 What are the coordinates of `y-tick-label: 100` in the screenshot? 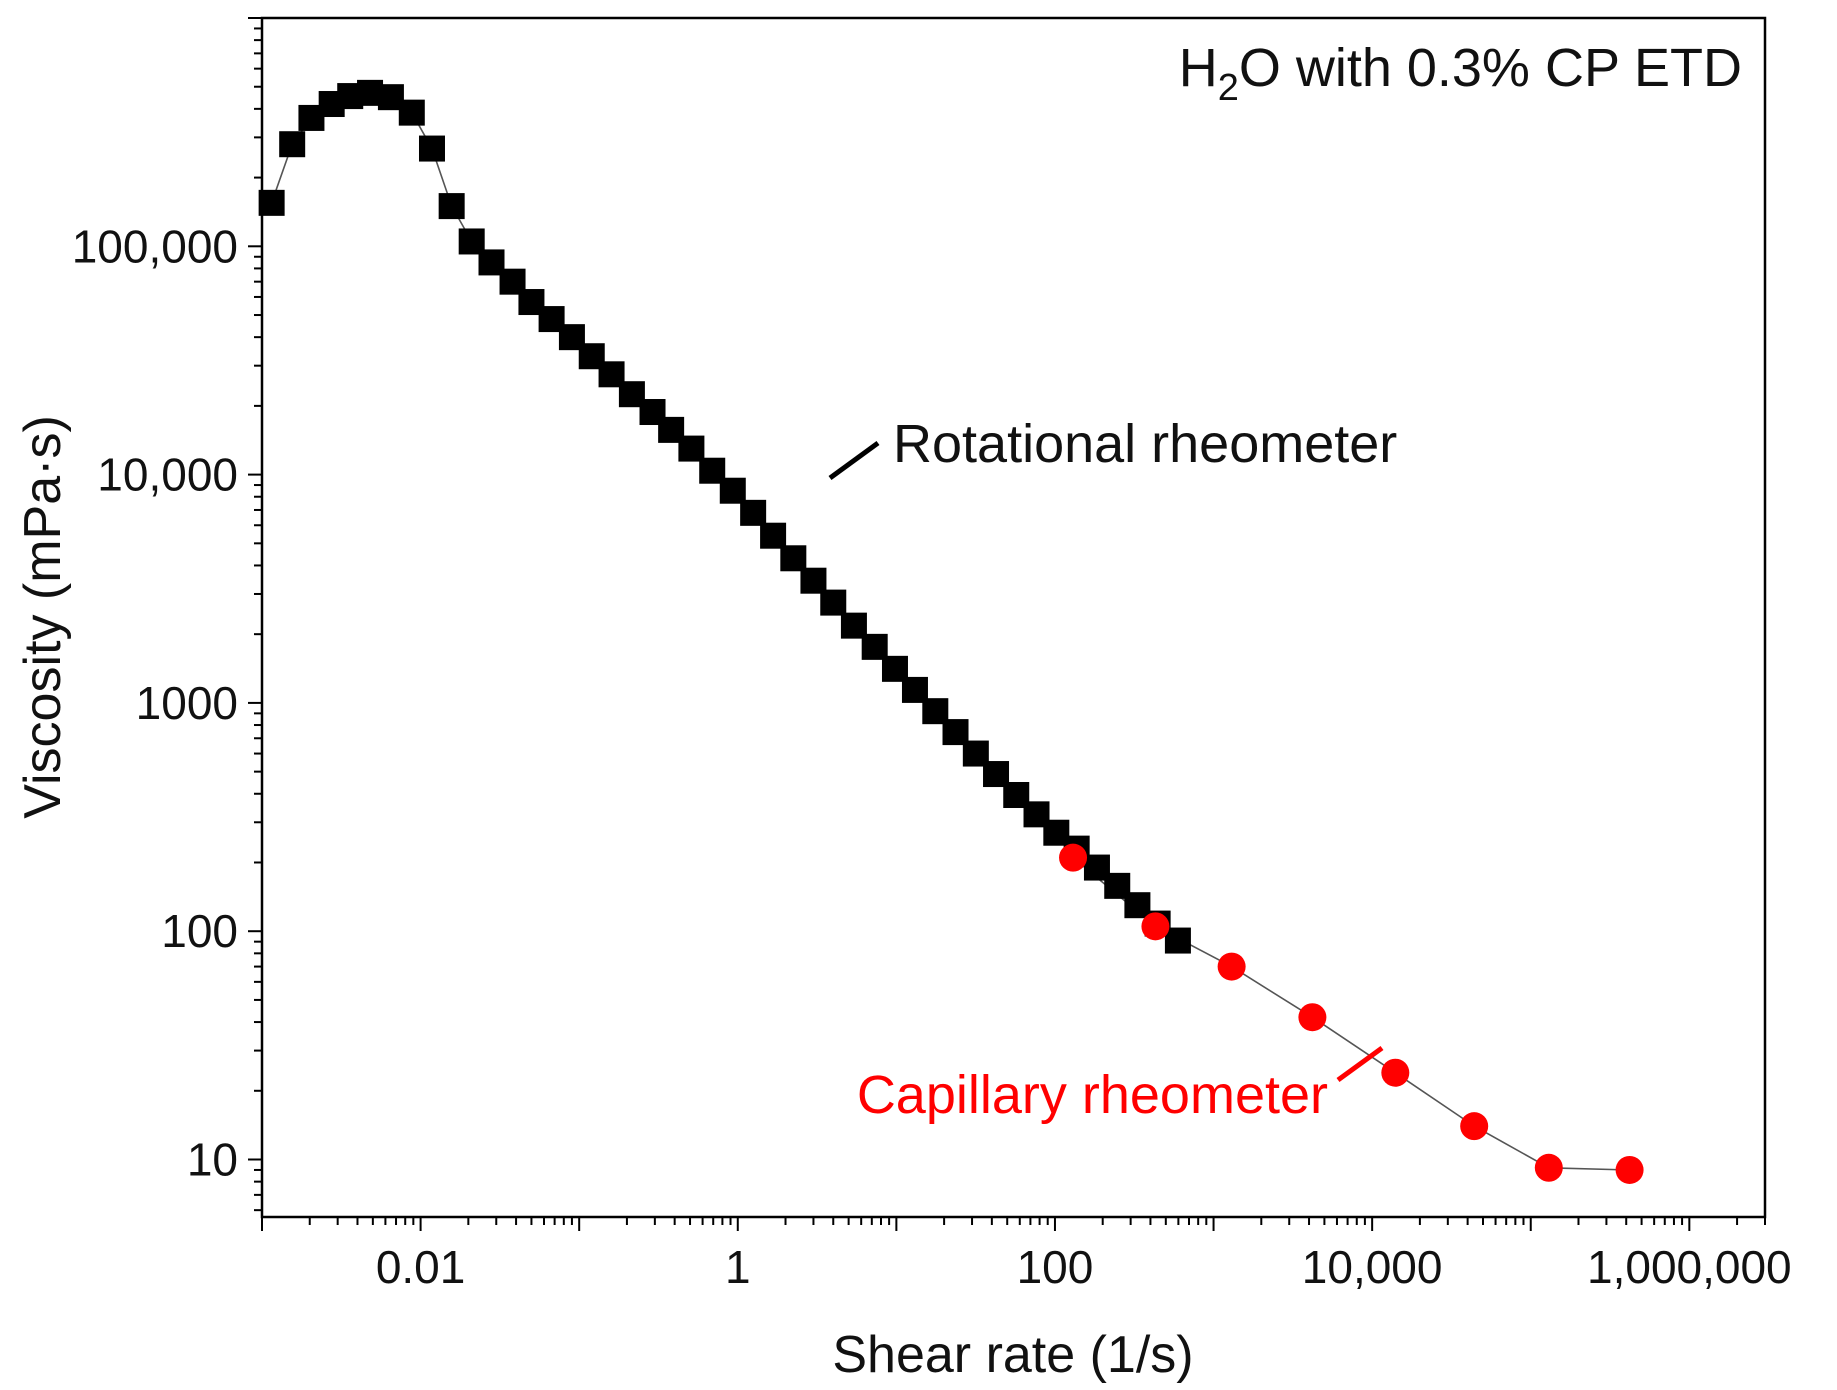 It's located at (199, 931).